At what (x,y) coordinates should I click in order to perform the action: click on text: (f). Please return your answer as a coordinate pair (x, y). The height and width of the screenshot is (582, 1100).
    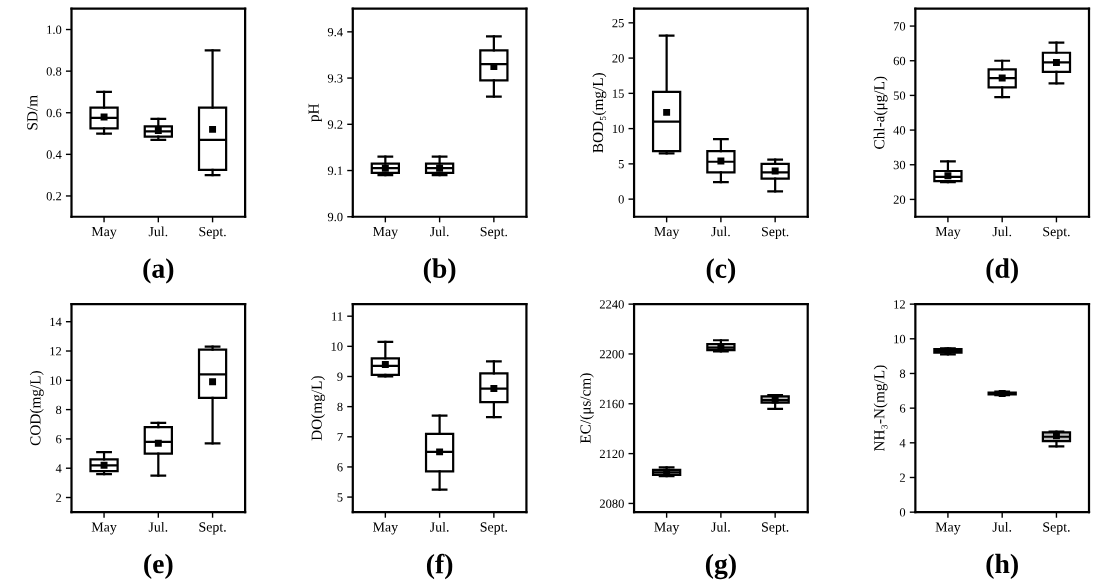
    Looking at the image, I should click on (439, 566).